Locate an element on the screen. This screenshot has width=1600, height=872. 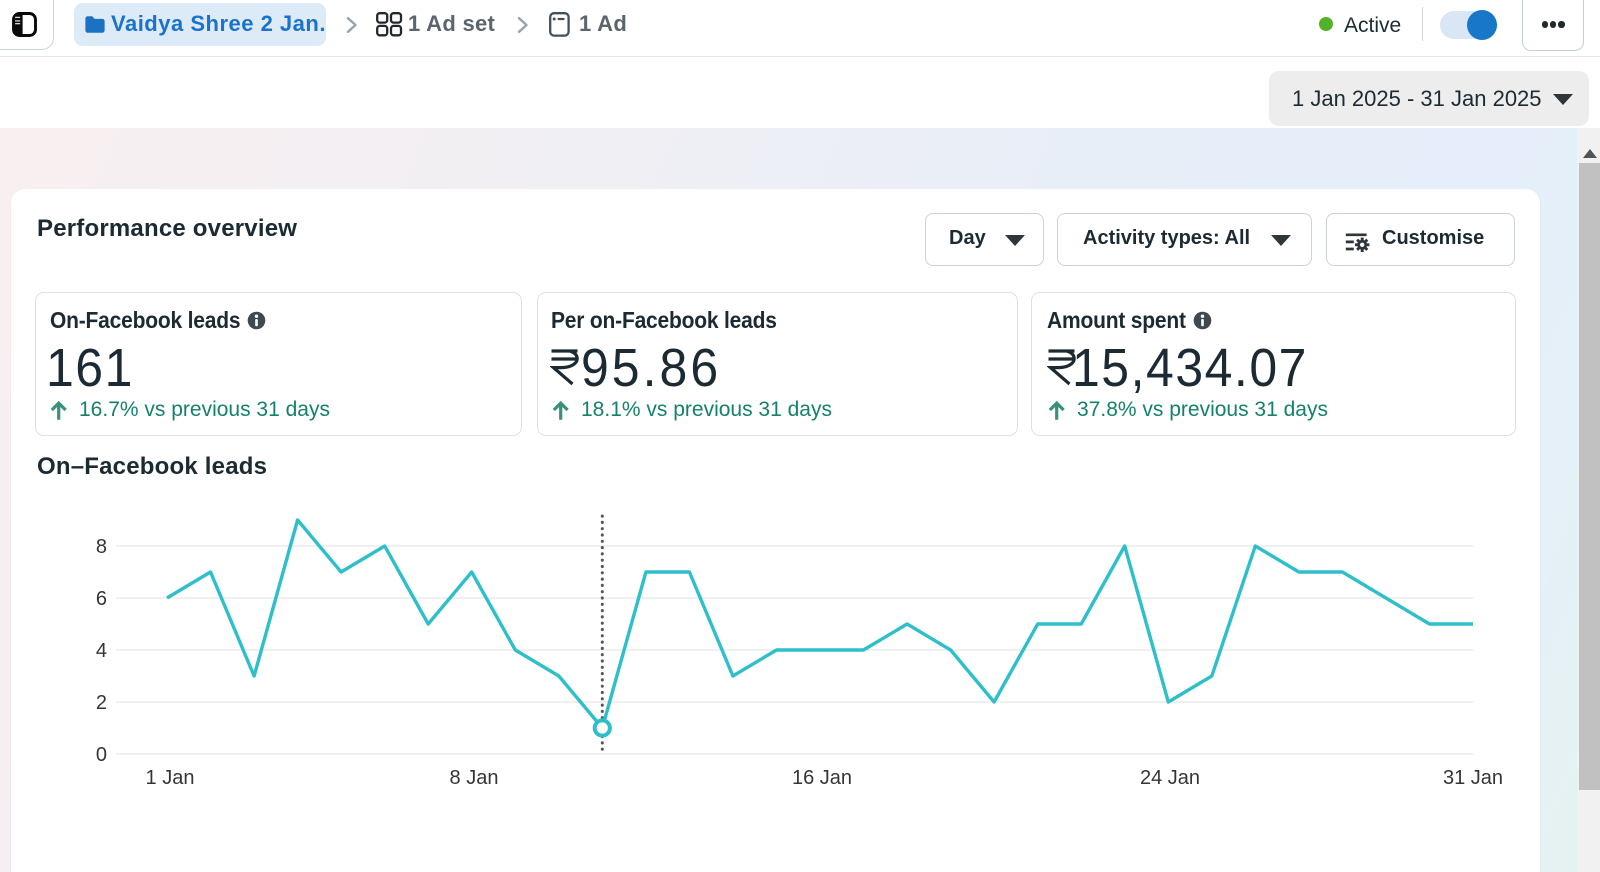
svg-text: 4 is located at coordinates (101, 651).